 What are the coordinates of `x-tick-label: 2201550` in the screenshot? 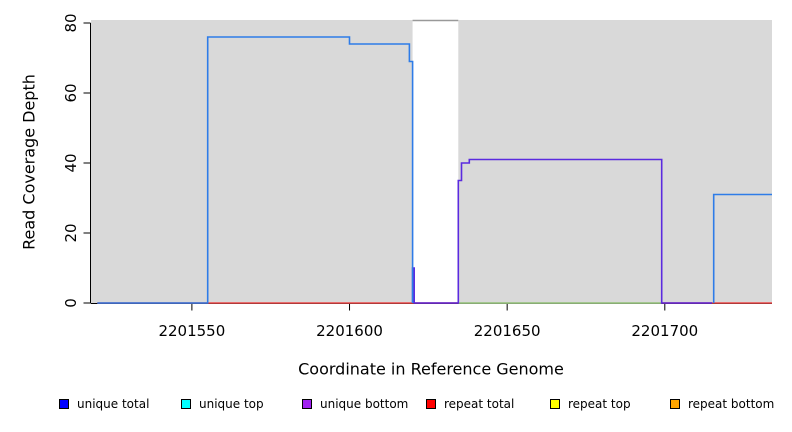 It's located at (191, 331).